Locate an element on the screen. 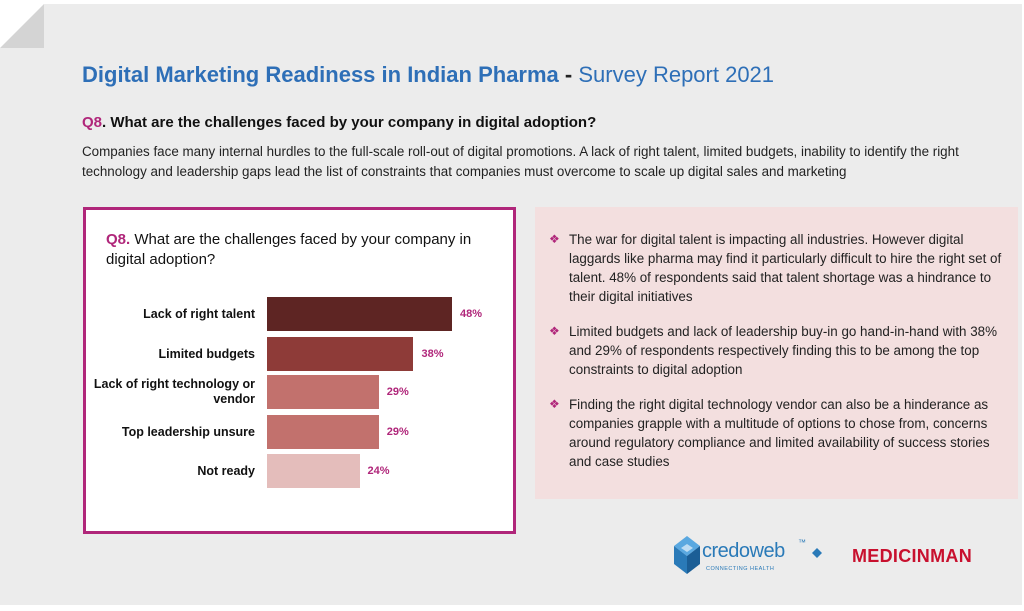  credoweb-tagline: CONNECTING HEALTH is located at coordinates (740, 569).